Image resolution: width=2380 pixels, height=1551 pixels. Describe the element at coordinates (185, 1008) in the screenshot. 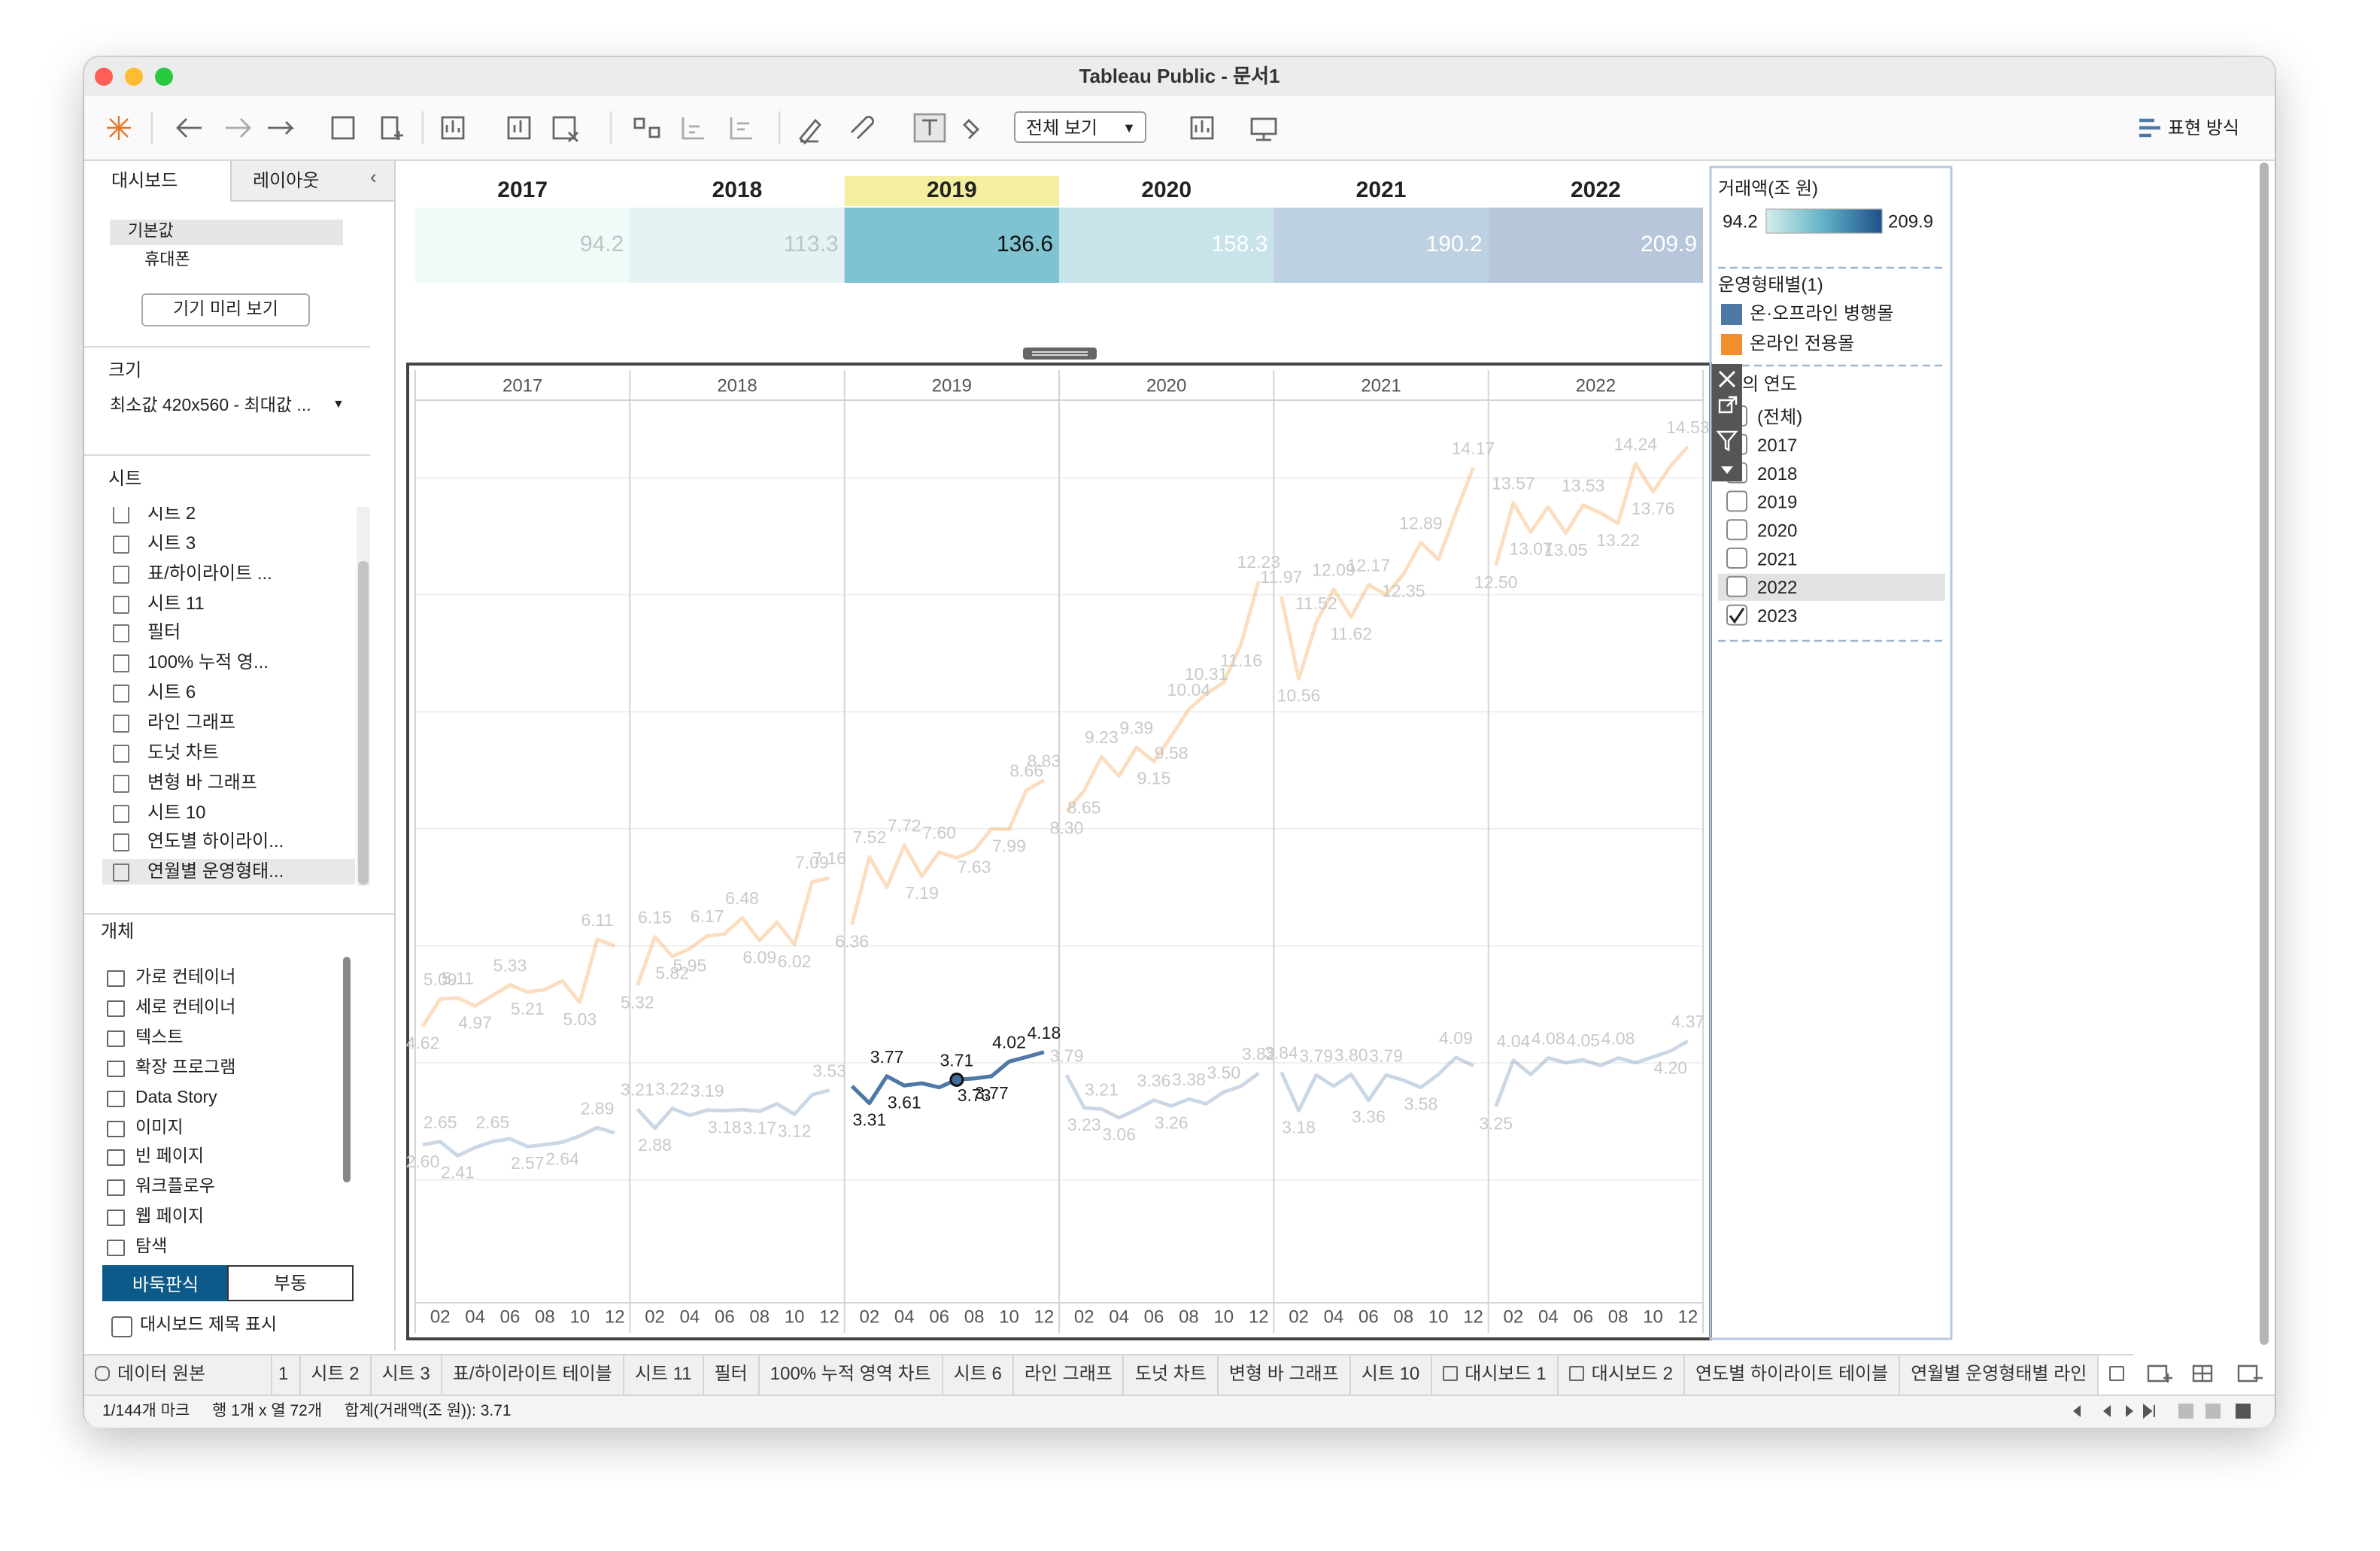

I see `object-item: 세로 컨테이너` at that location.